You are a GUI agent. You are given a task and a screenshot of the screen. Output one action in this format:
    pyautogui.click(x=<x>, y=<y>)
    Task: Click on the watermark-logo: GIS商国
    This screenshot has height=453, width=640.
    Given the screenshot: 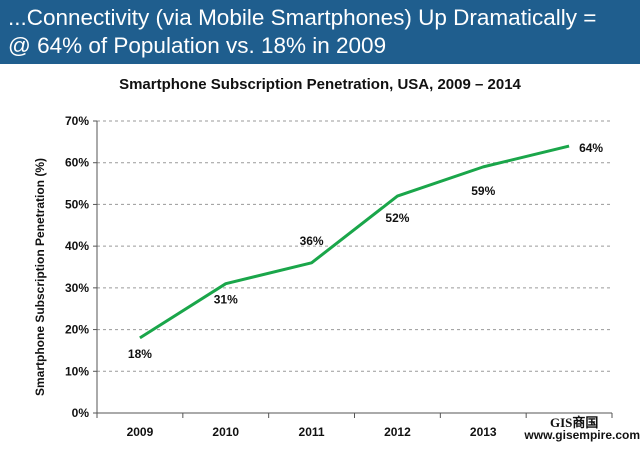 What is the action you would take?
    pyautogui.click(x=574, y=422)
    